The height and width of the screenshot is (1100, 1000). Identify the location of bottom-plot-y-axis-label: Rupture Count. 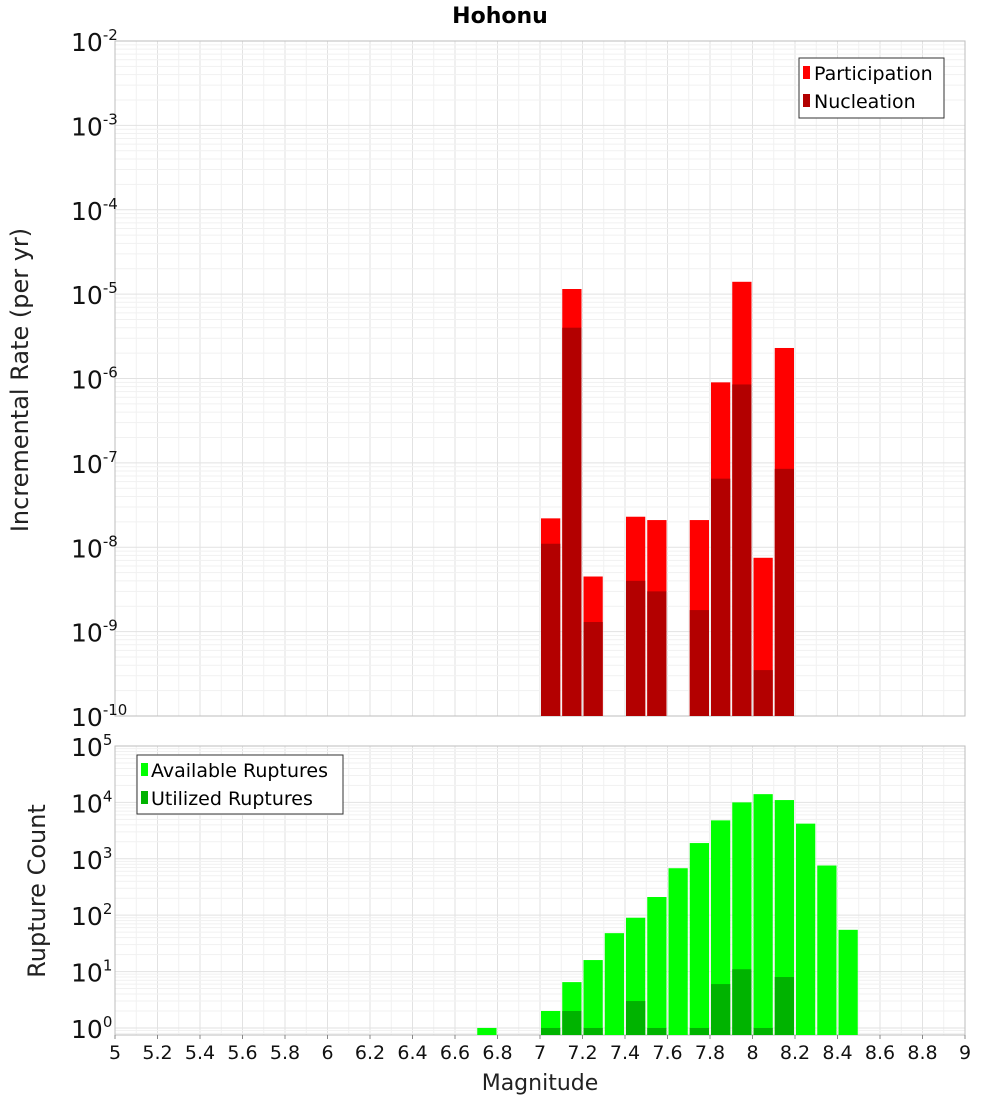
(37, 891).